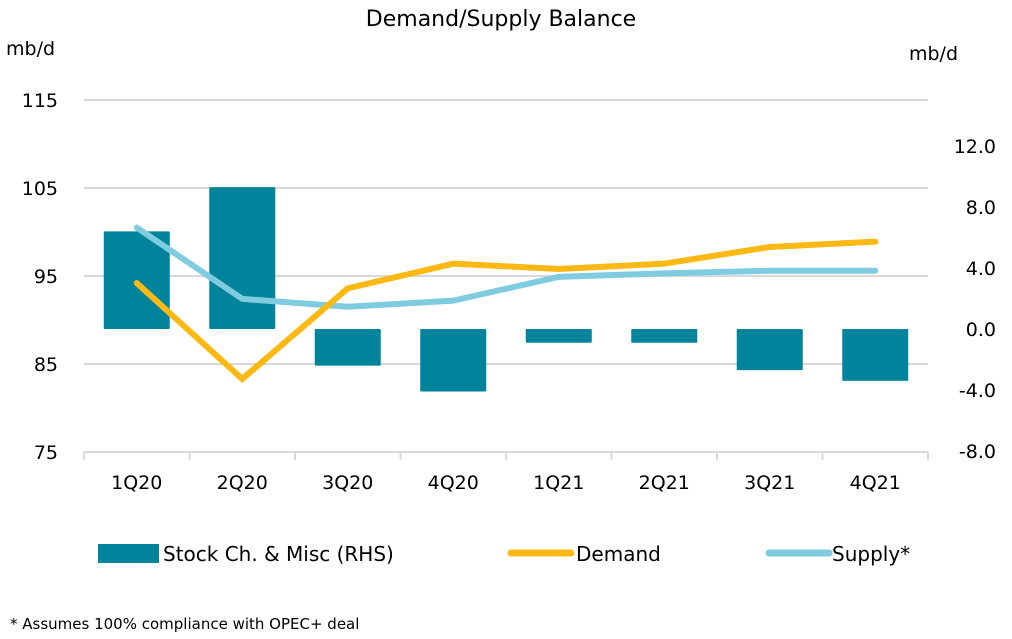 The width and height of the screenshot is (1012, 639). Describe the element at coordinates (453, 483) in the screenshot. I see `x-tick-label: 4Q20` at that location.